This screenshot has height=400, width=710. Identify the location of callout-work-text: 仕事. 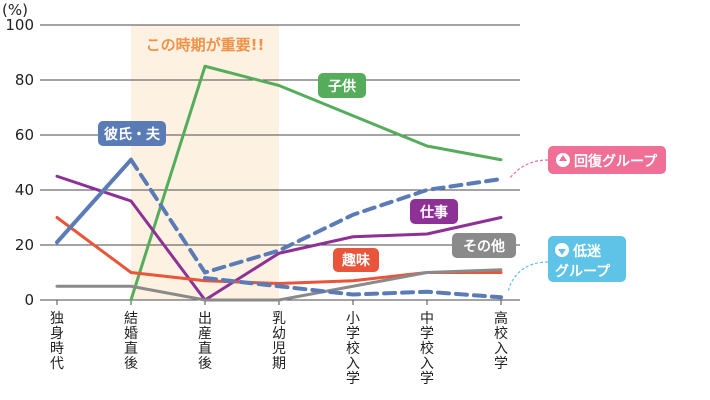
(433, 212).